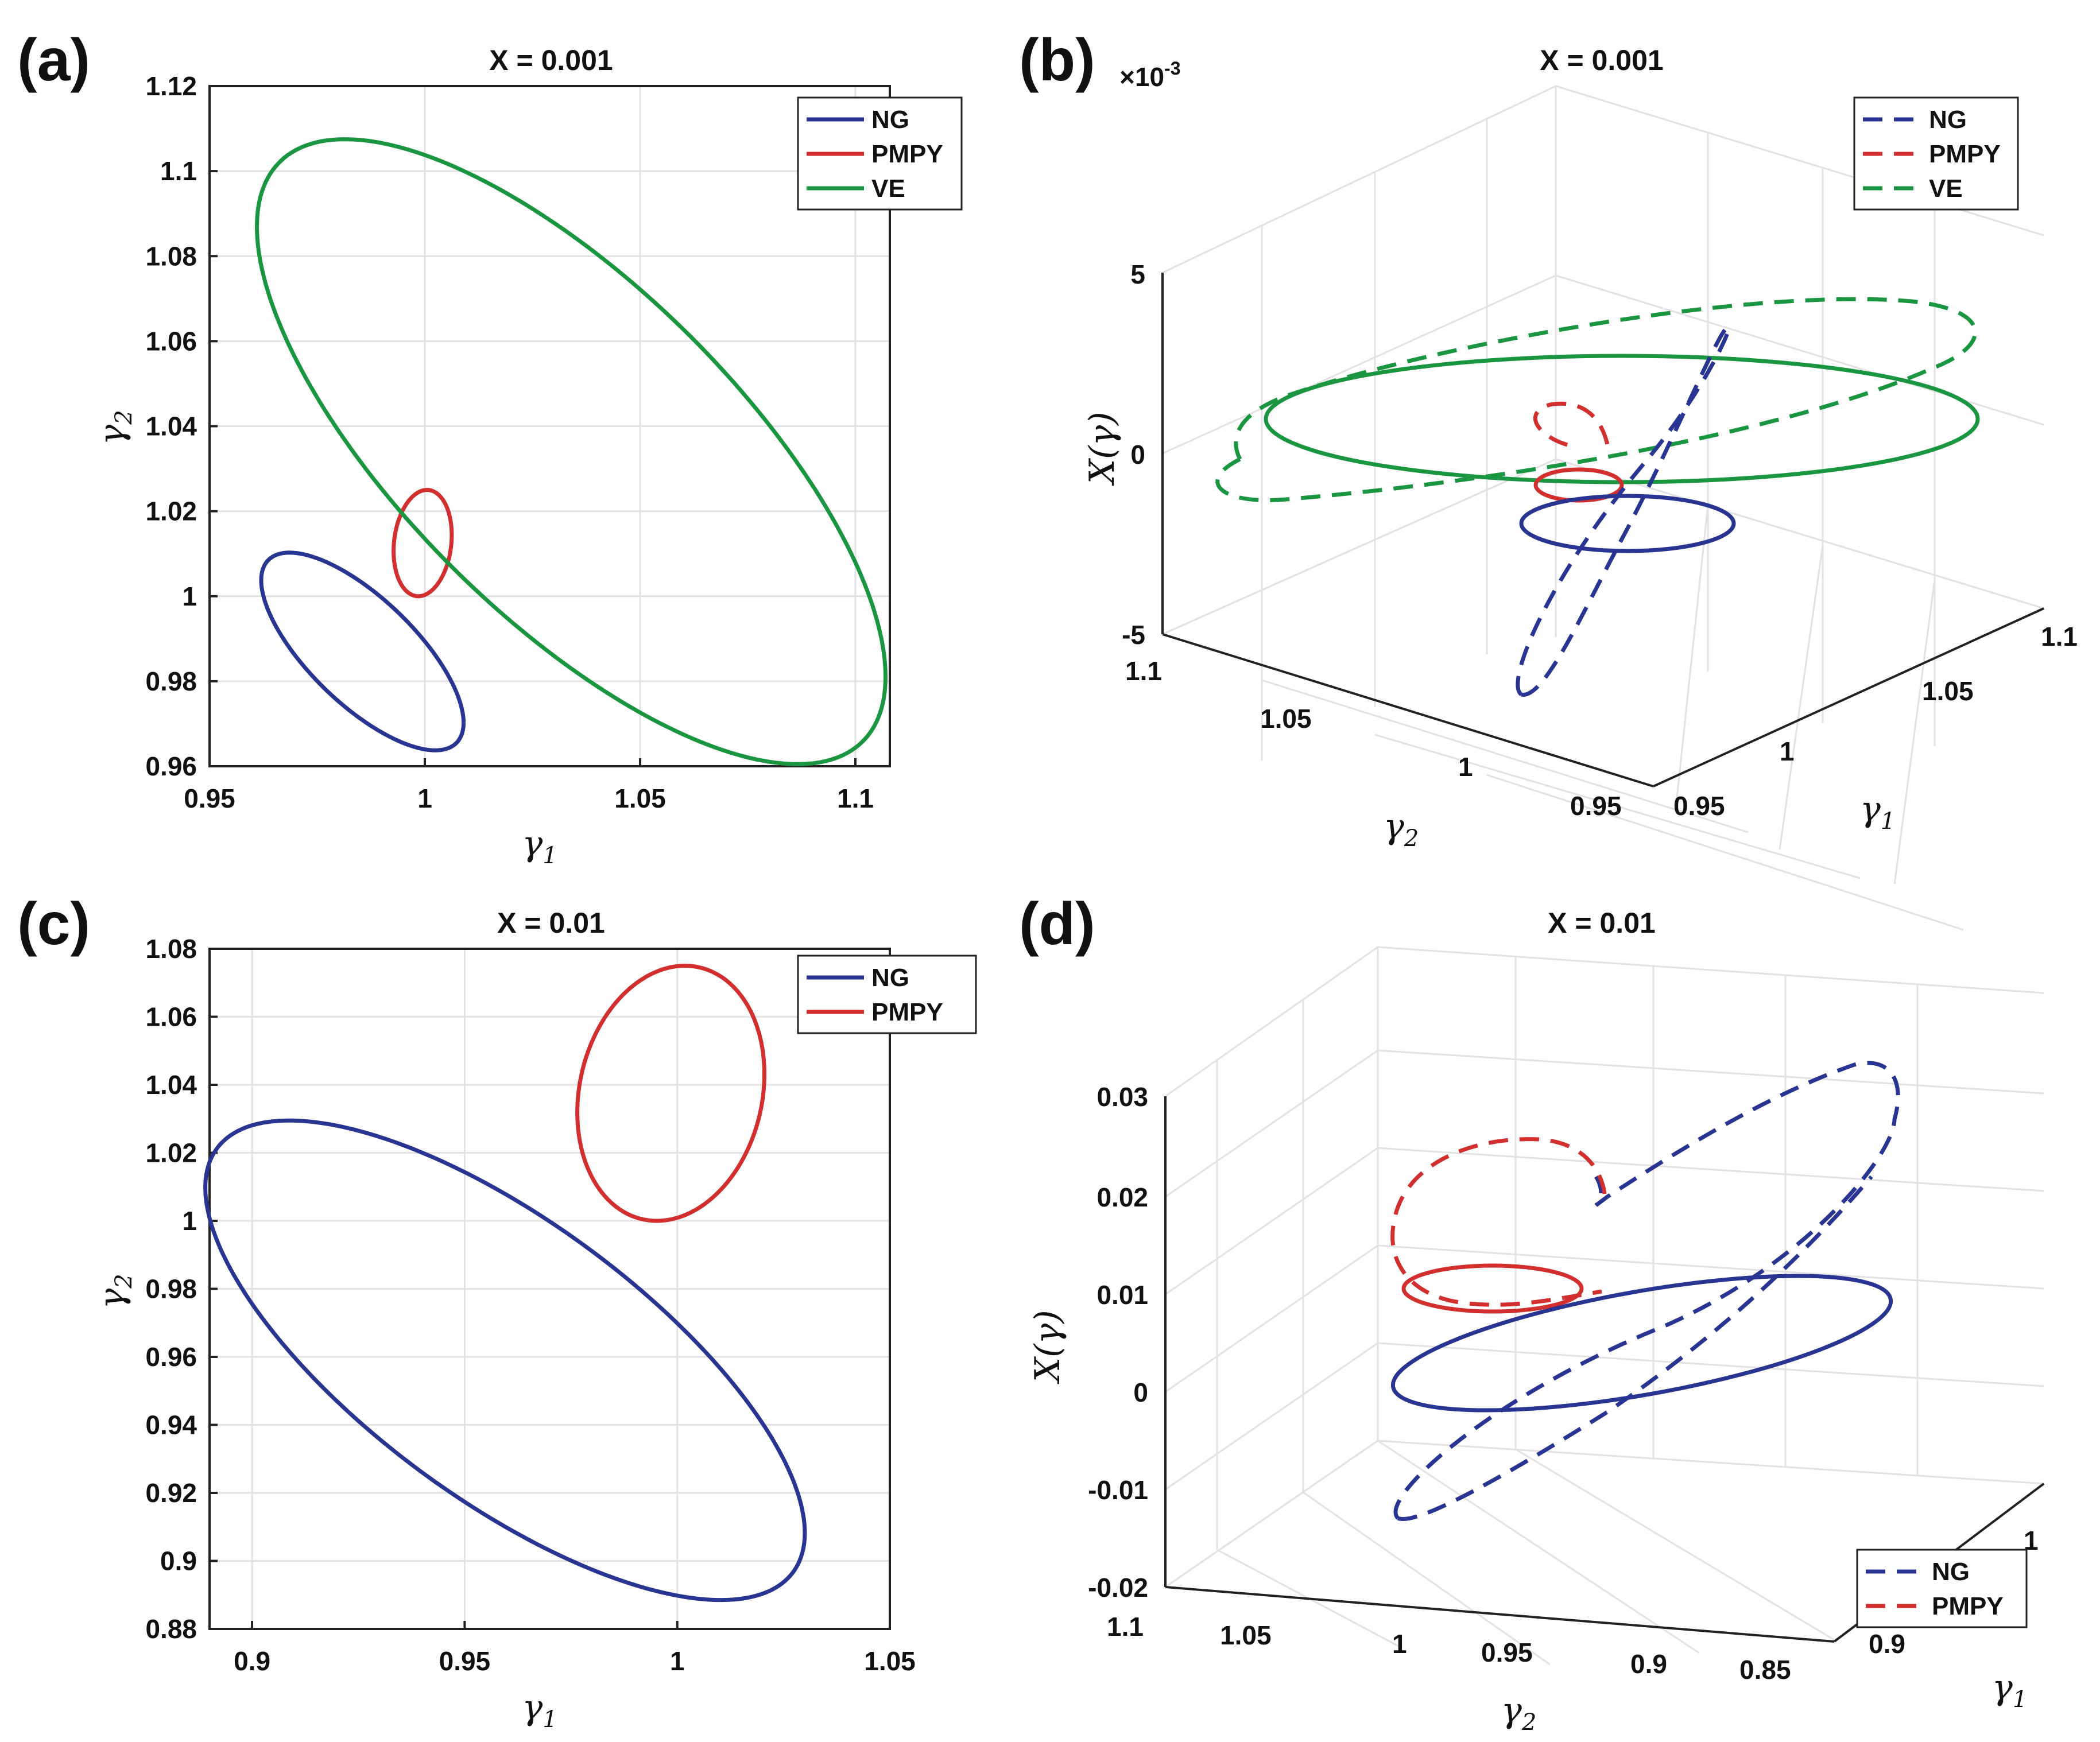 This screenshot has height=1742, width=2100. What do you see at coordinates (1622, 419) in the screenshot?
I see `series-ve-solid` at bounding box center [1622, 419].